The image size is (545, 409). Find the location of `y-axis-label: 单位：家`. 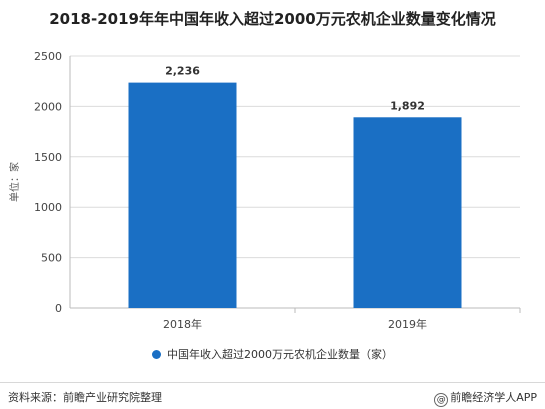

y-axis-label: 单位：家 is located at coordinates (14, 182).